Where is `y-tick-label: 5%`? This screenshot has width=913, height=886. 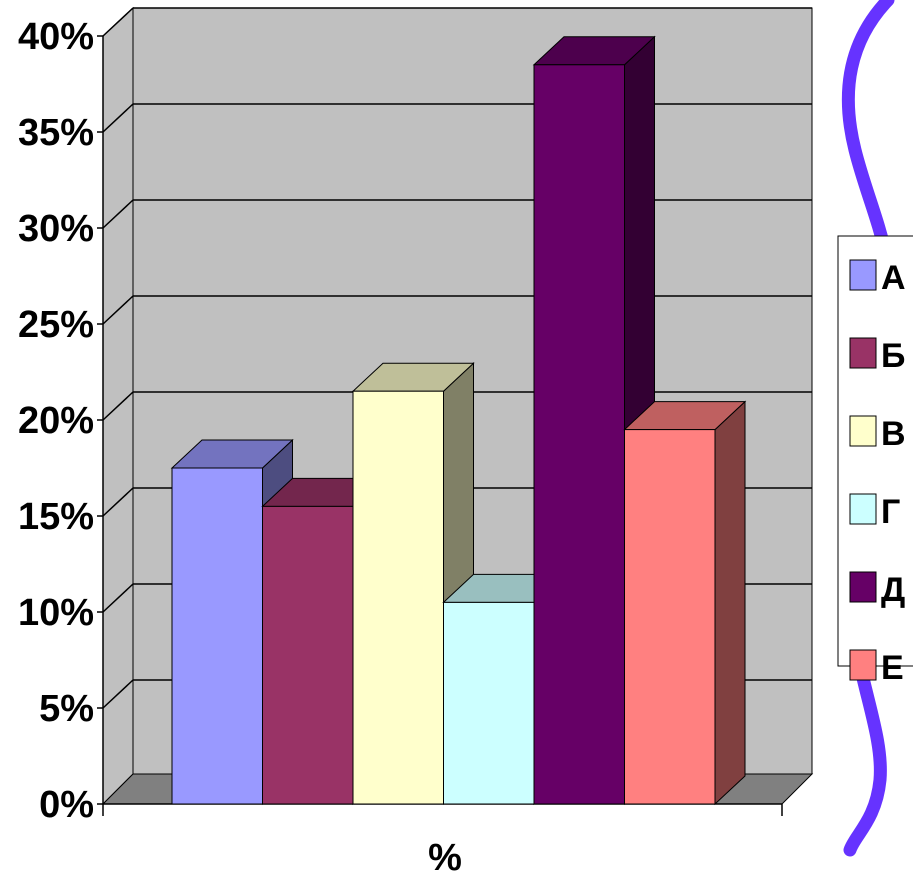 y-tick-label: 5% is located at coordinates (66, 709).